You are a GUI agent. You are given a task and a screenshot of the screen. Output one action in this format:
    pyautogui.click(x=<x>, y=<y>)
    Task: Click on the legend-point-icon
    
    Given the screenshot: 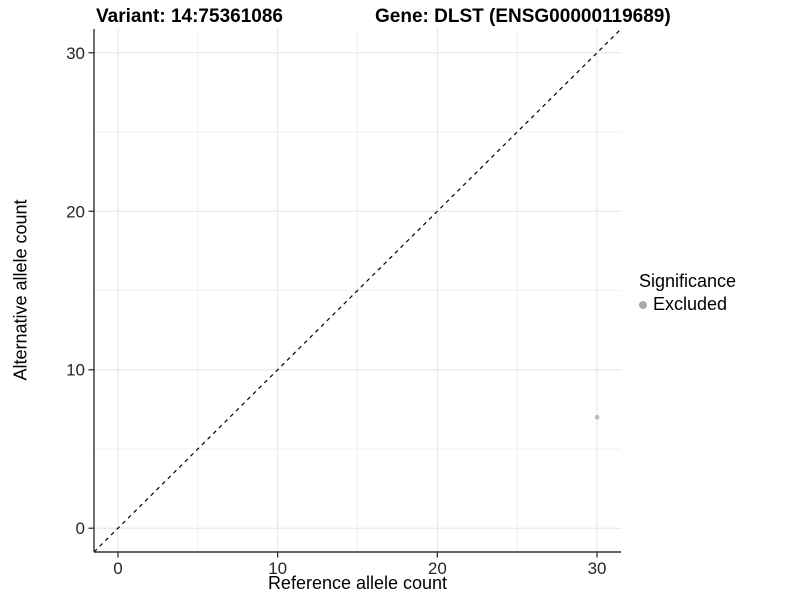 What is the action you would take?
    pyautogui.click(x=643, y=304)
    